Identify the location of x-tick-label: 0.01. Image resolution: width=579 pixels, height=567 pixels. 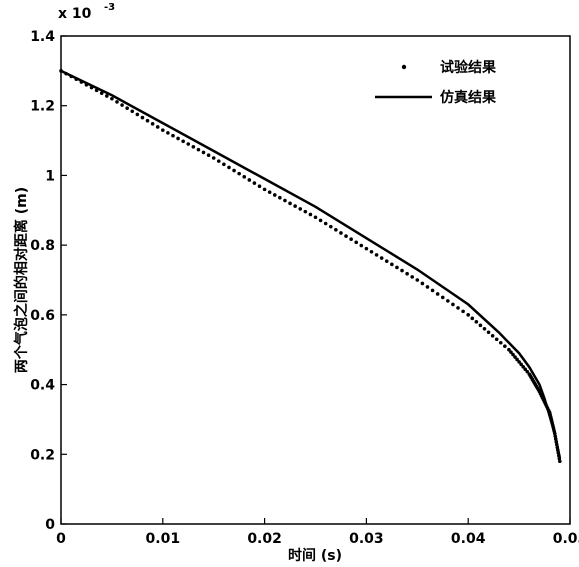
(163, 539).